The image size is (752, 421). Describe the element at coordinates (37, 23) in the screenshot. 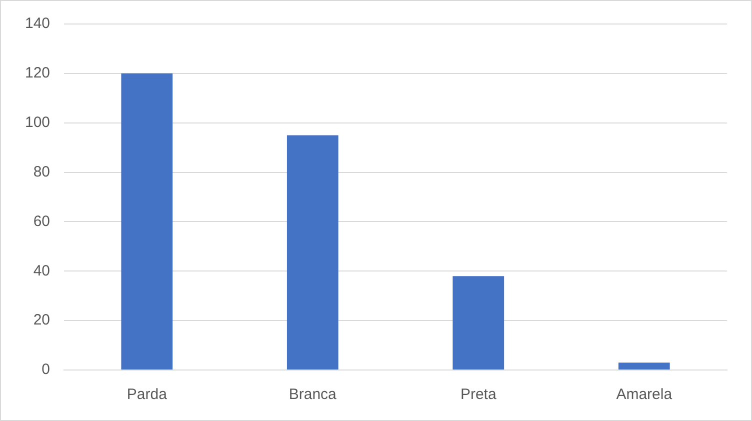

I see `y-tick-label: 140` at that location.